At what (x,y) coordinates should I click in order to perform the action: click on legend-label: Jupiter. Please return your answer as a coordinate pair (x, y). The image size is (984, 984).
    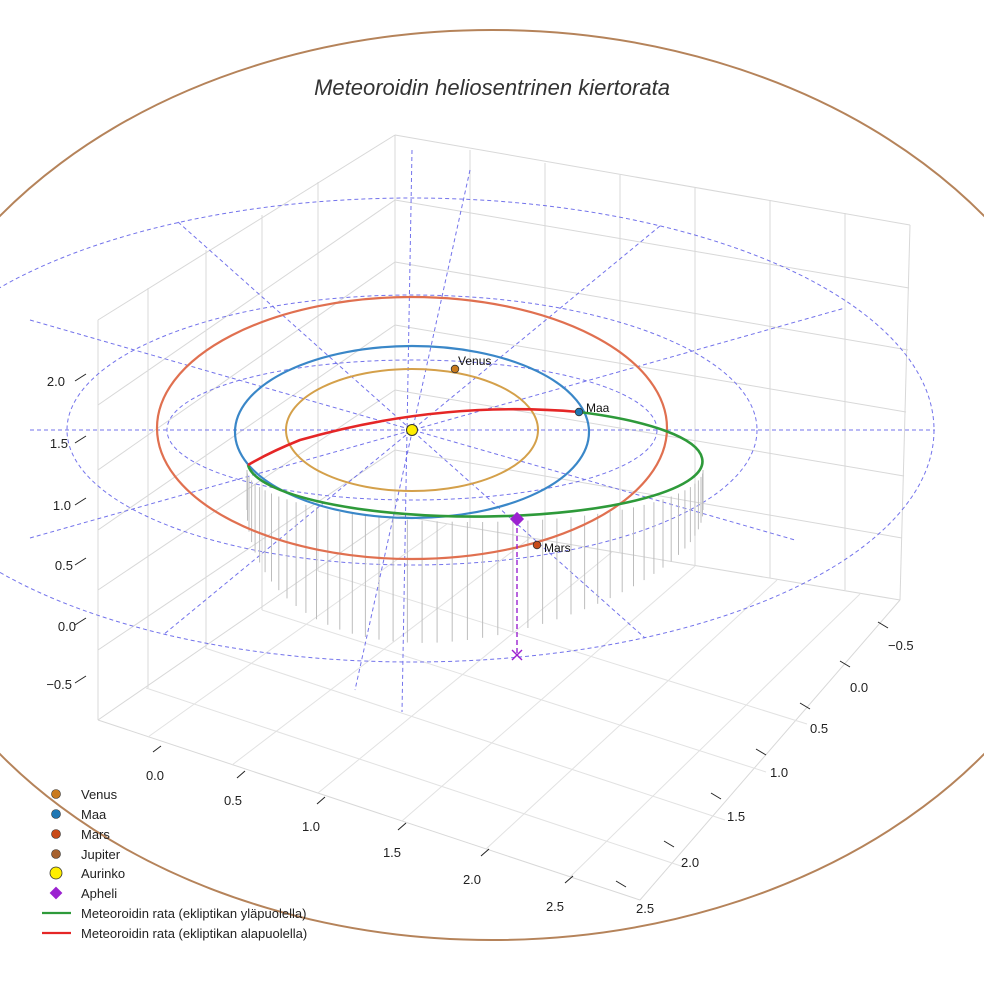
    Looking at the image, I should click on (101, 854).